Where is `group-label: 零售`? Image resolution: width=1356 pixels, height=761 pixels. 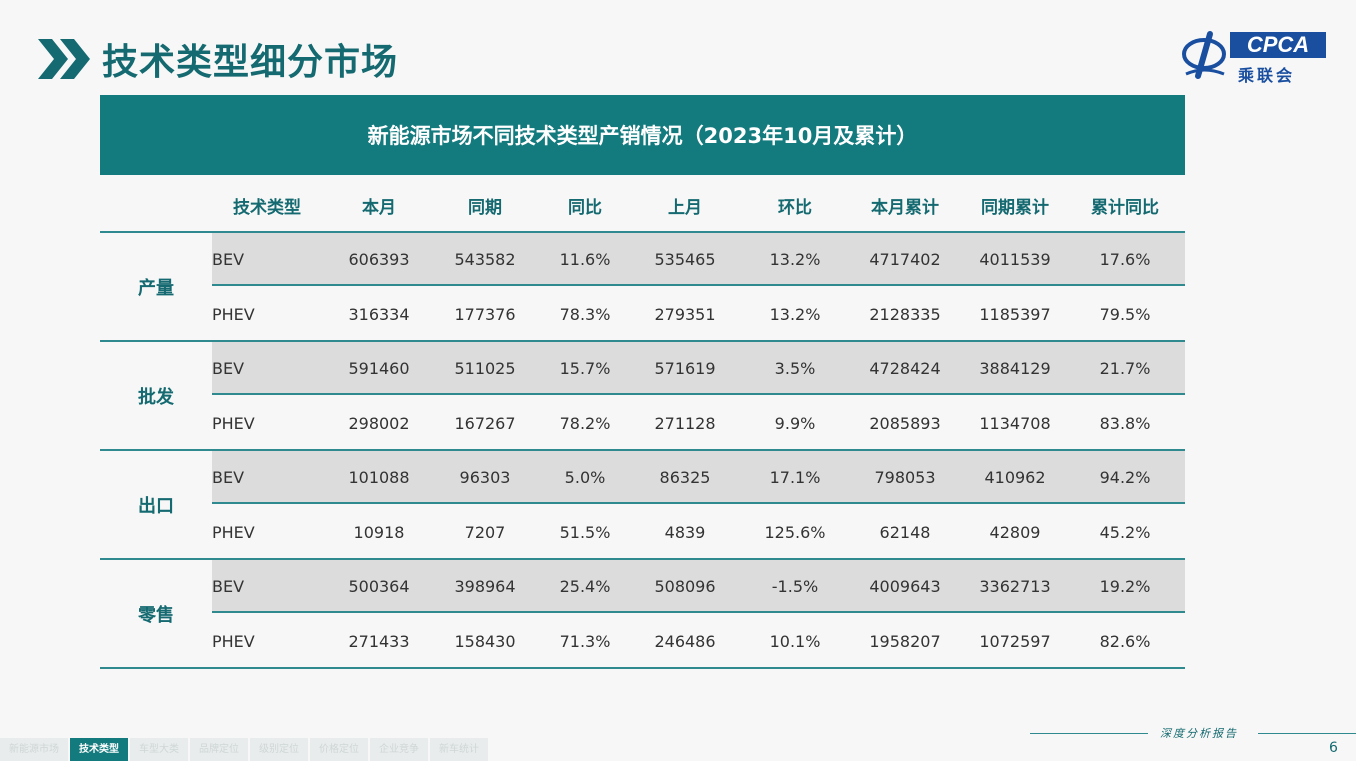
group-label: 零售 is located at coordinates (156, 615).